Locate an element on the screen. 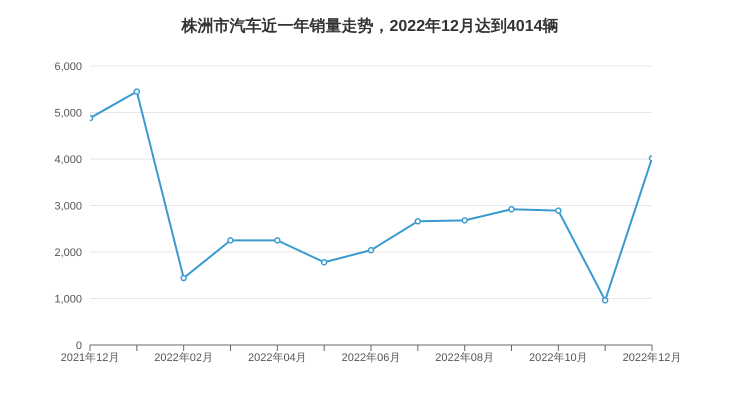 The image size is (740, 417). y-tick-label: 5,000 is located at coordinates (68, 113).